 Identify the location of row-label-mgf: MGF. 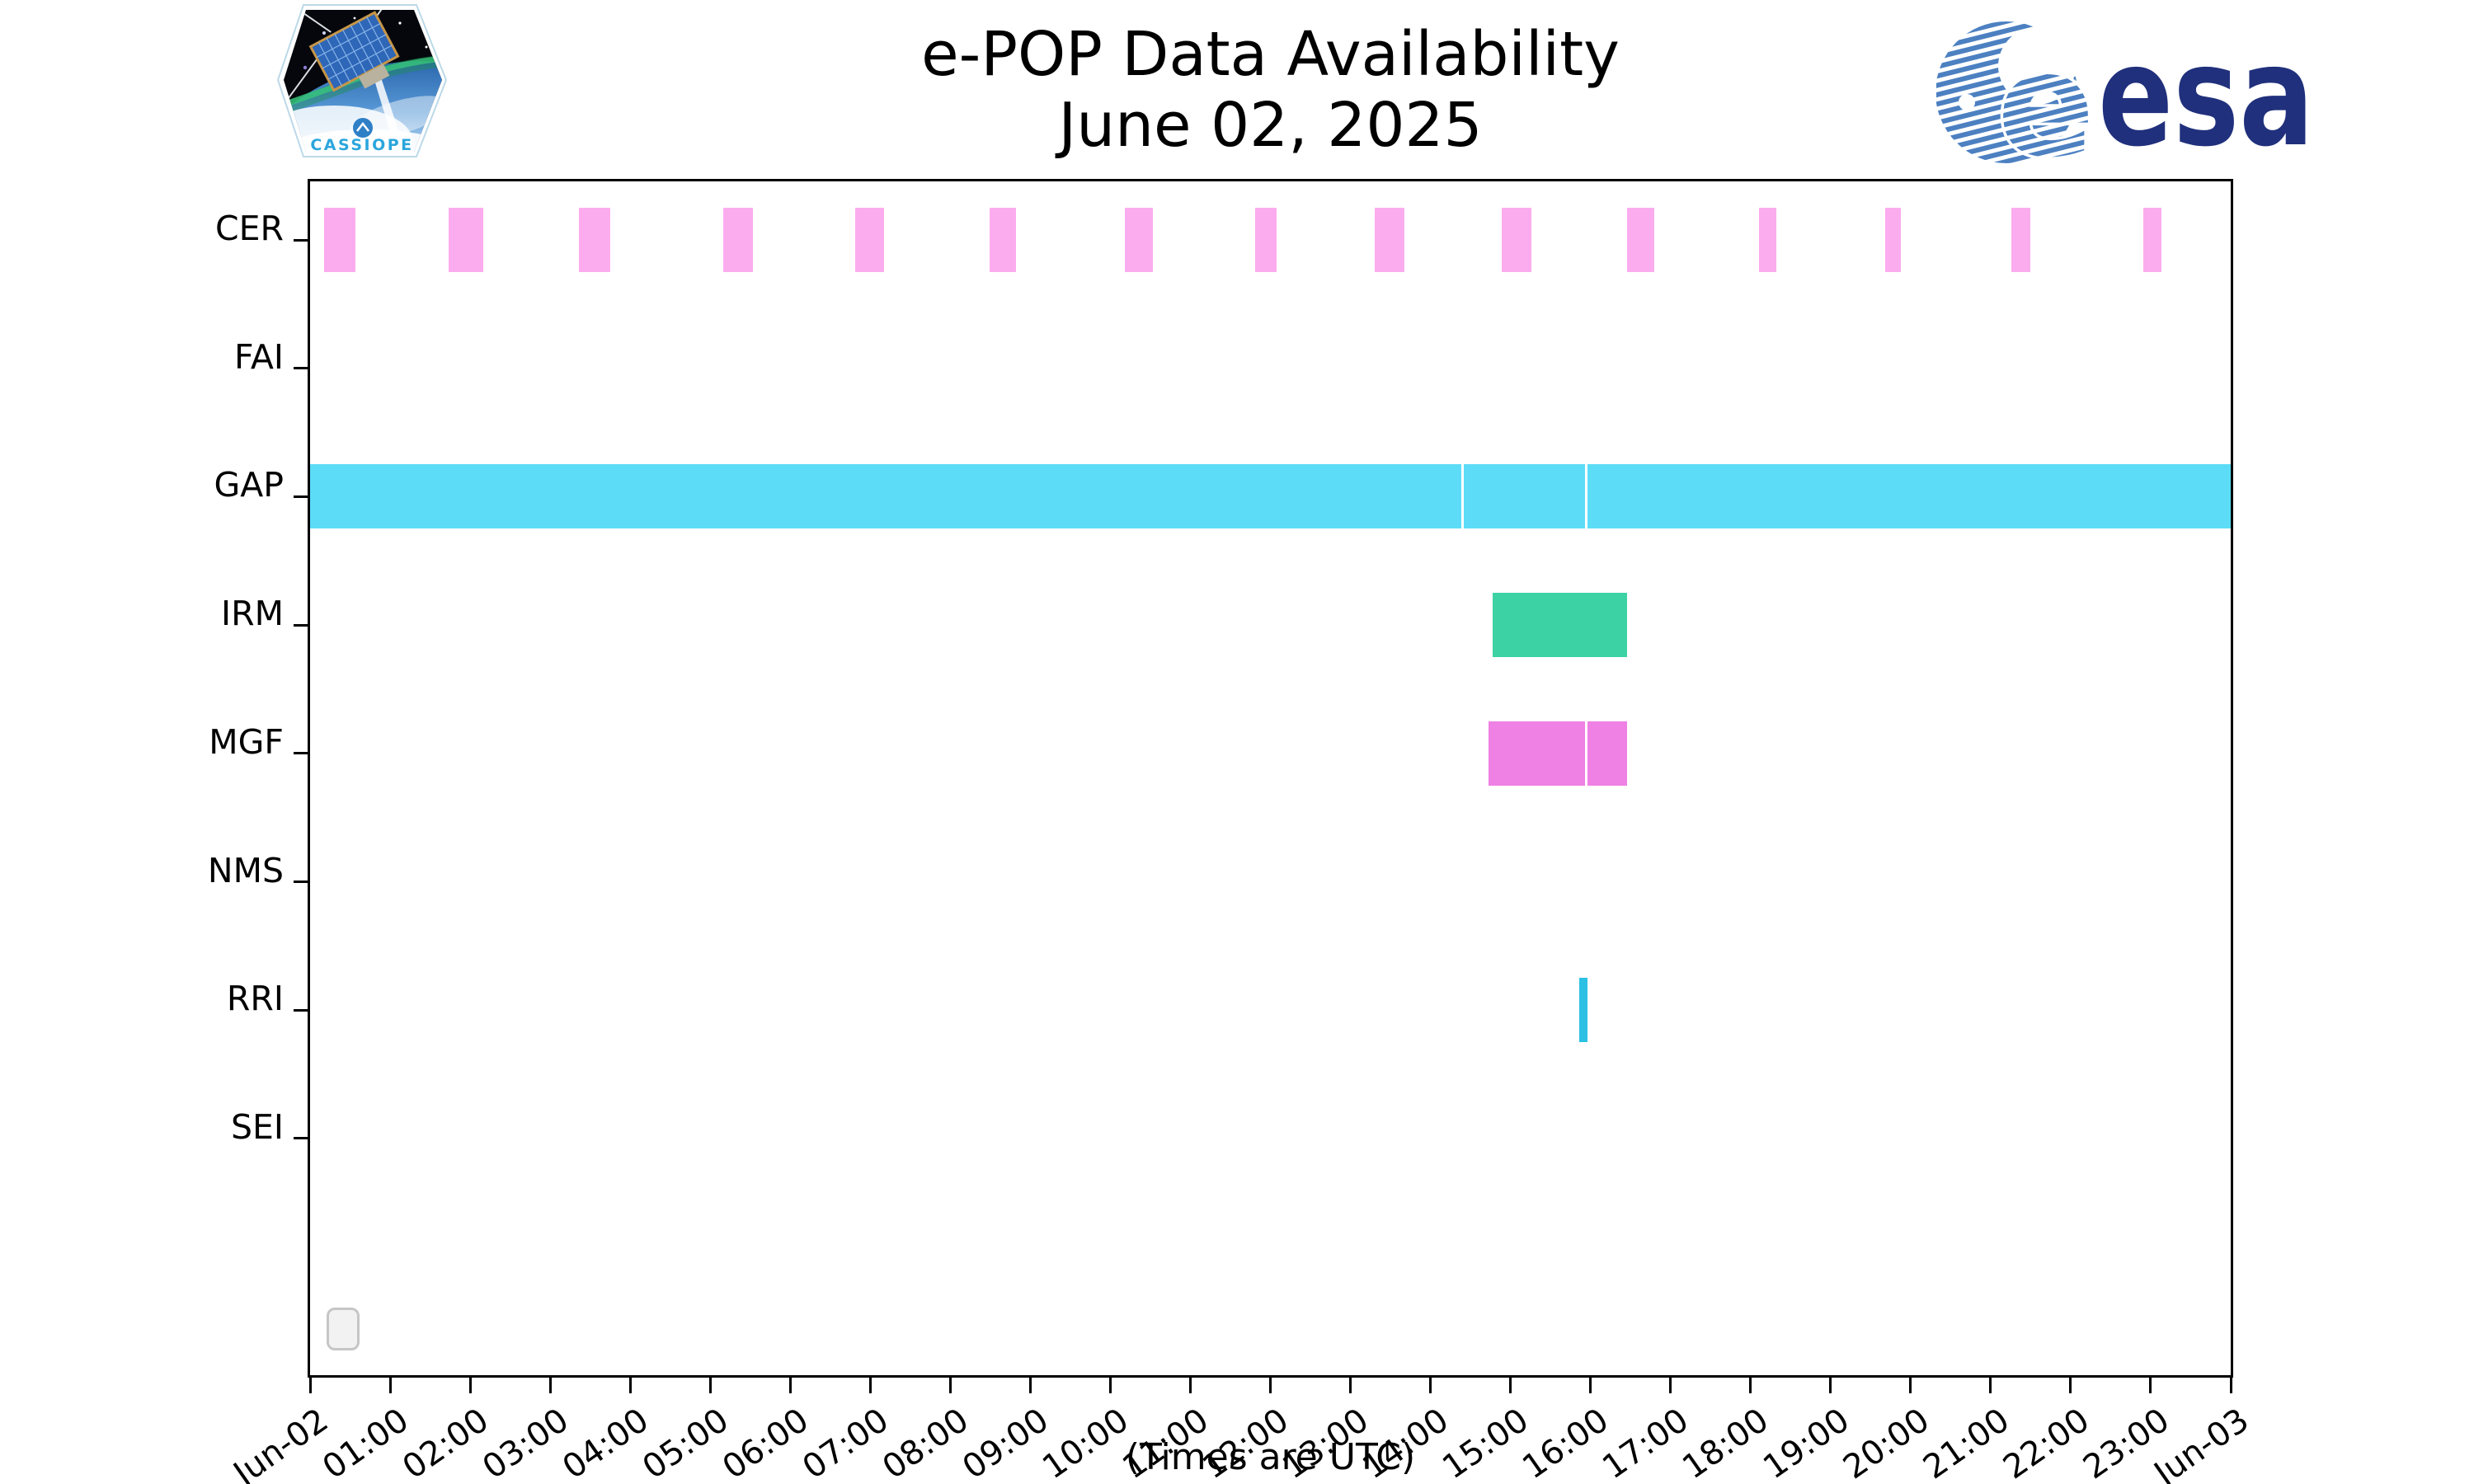
(246, 741).